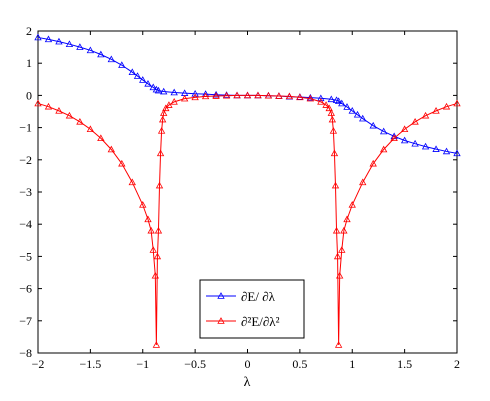 The width and height of the screenshot is (490, 401). What do you see at coordinates (404, 364) in the screenshot?
I see `x-tick-label: 1.5` at bounding box center [404, 364].